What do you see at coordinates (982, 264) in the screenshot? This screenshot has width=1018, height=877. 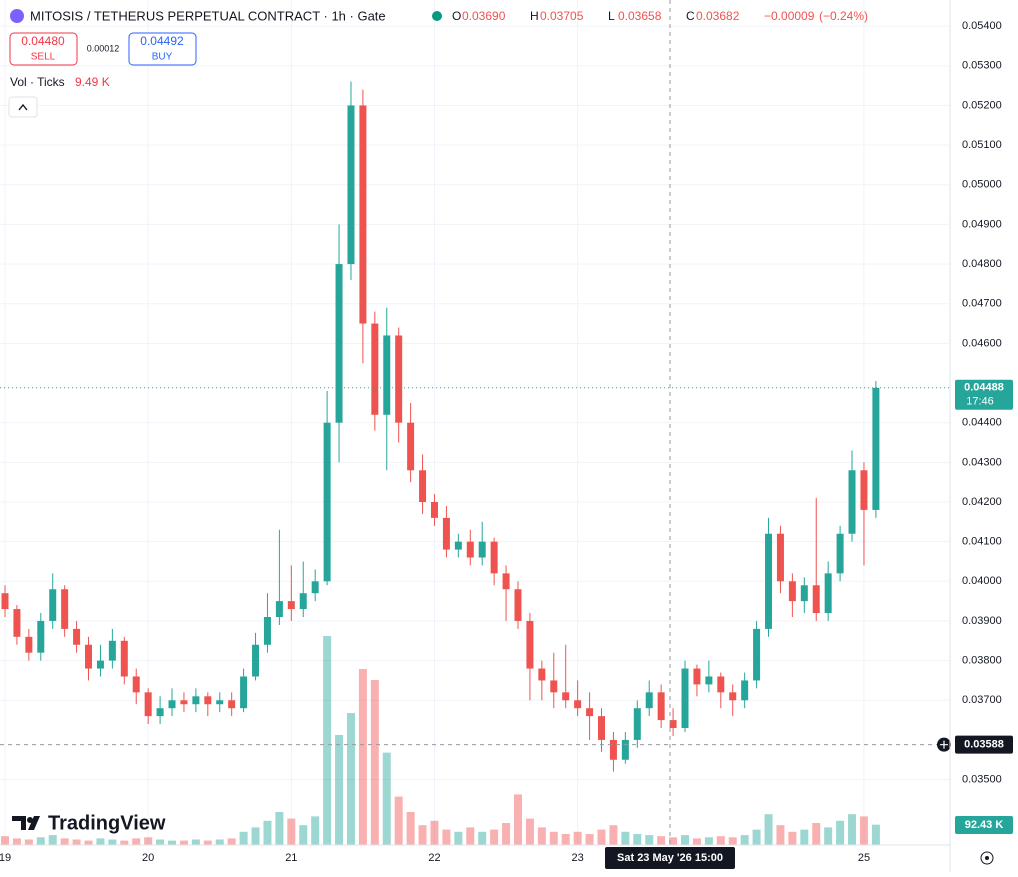 I see `y-tick-label: 0.04800` at bounding box center [982, 264].